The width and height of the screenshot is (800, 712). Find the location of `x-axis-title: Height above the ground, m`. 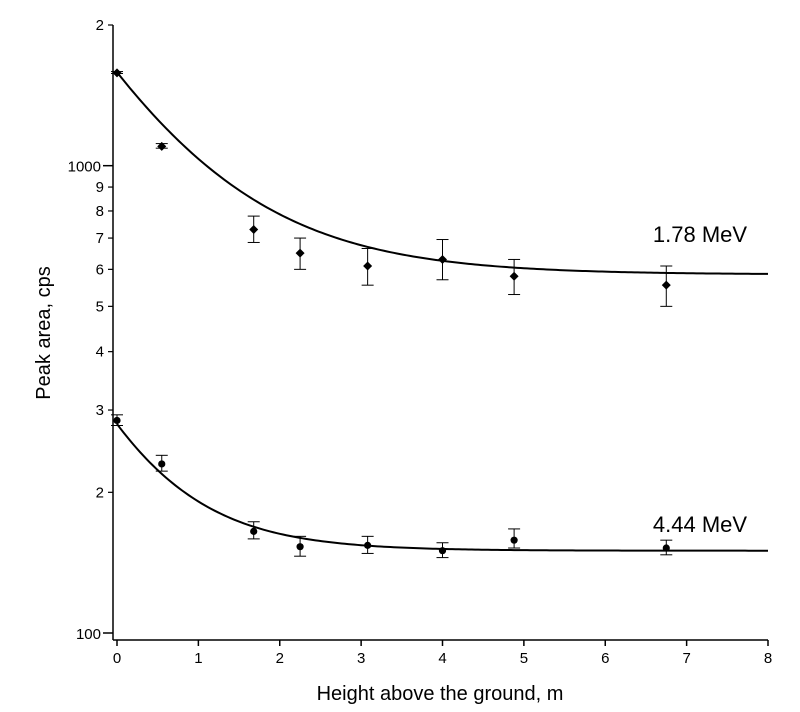

x-axis-title: Height above the ground, m is located at coordinates (440, 694).